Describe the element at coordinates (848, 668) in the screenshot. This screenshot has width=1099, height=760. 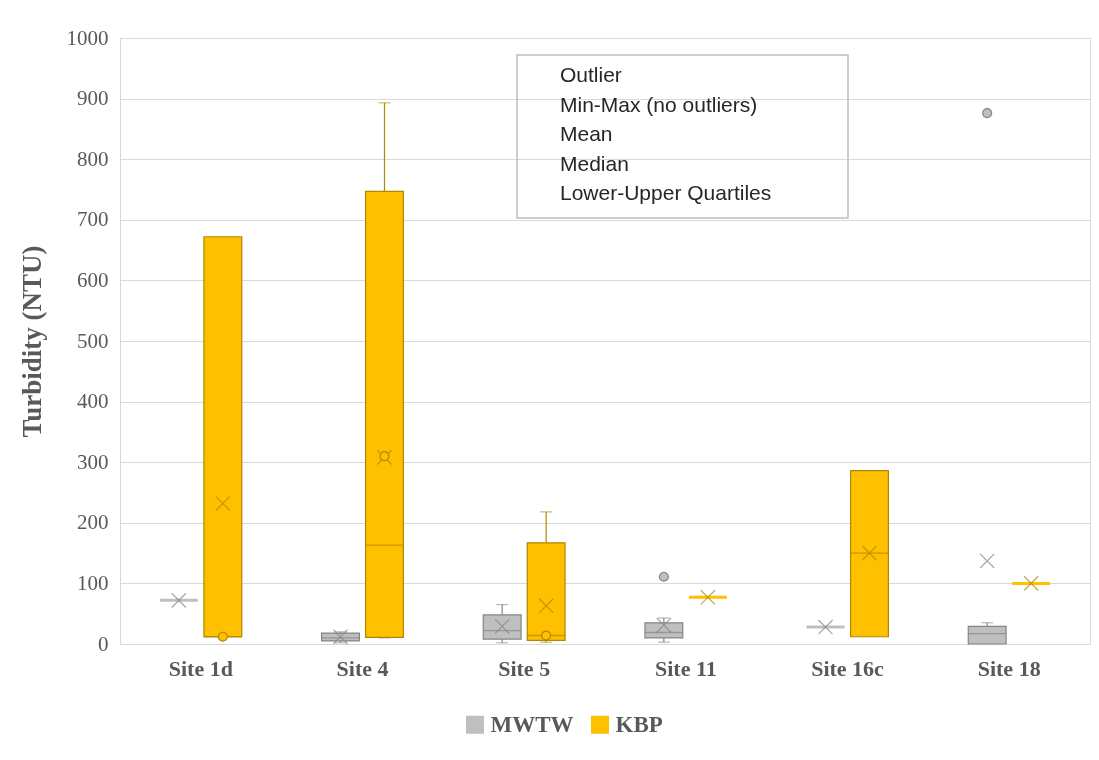
I see `x-tick-label: Site 16c` at that location.